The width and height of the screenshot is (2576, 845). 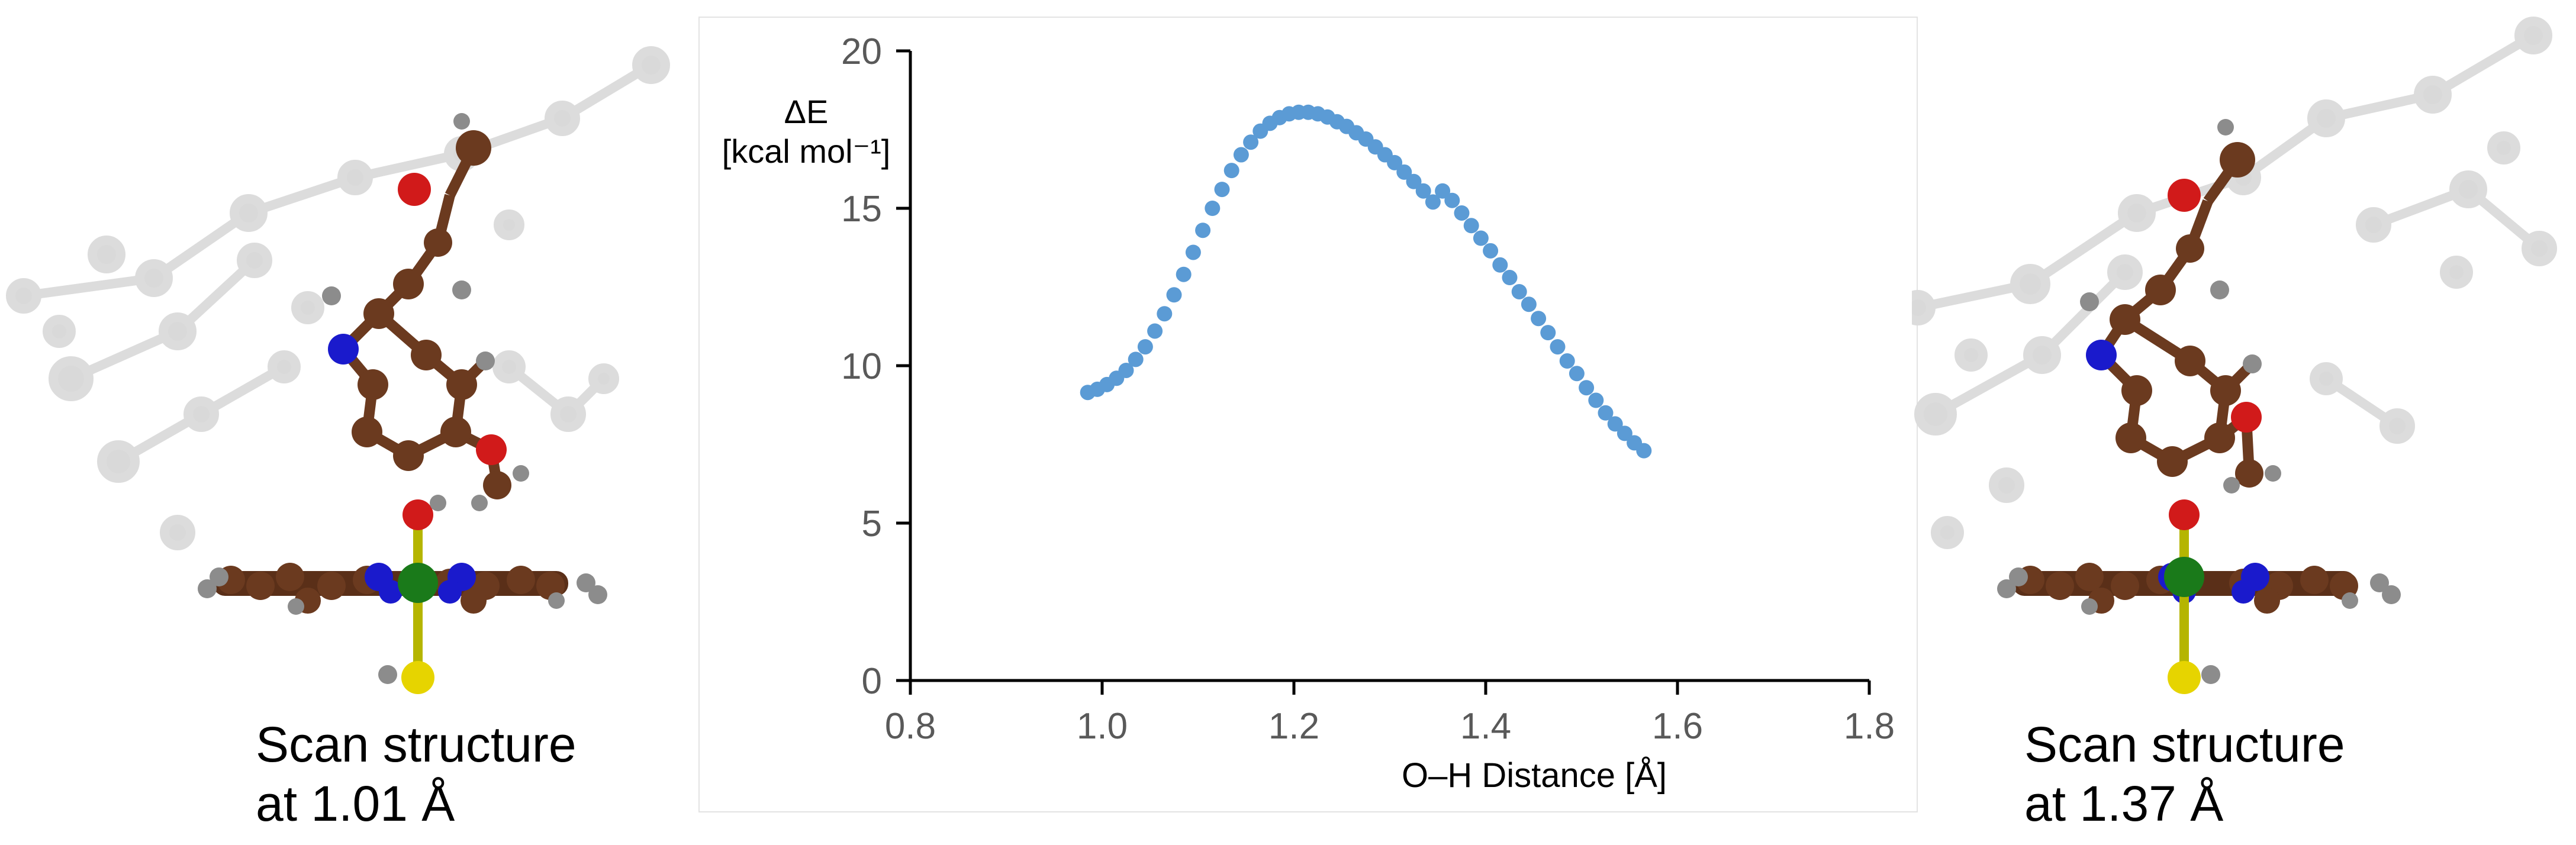 I want to click on x-tick-label: 1.2, so click(x=1293, y=726).